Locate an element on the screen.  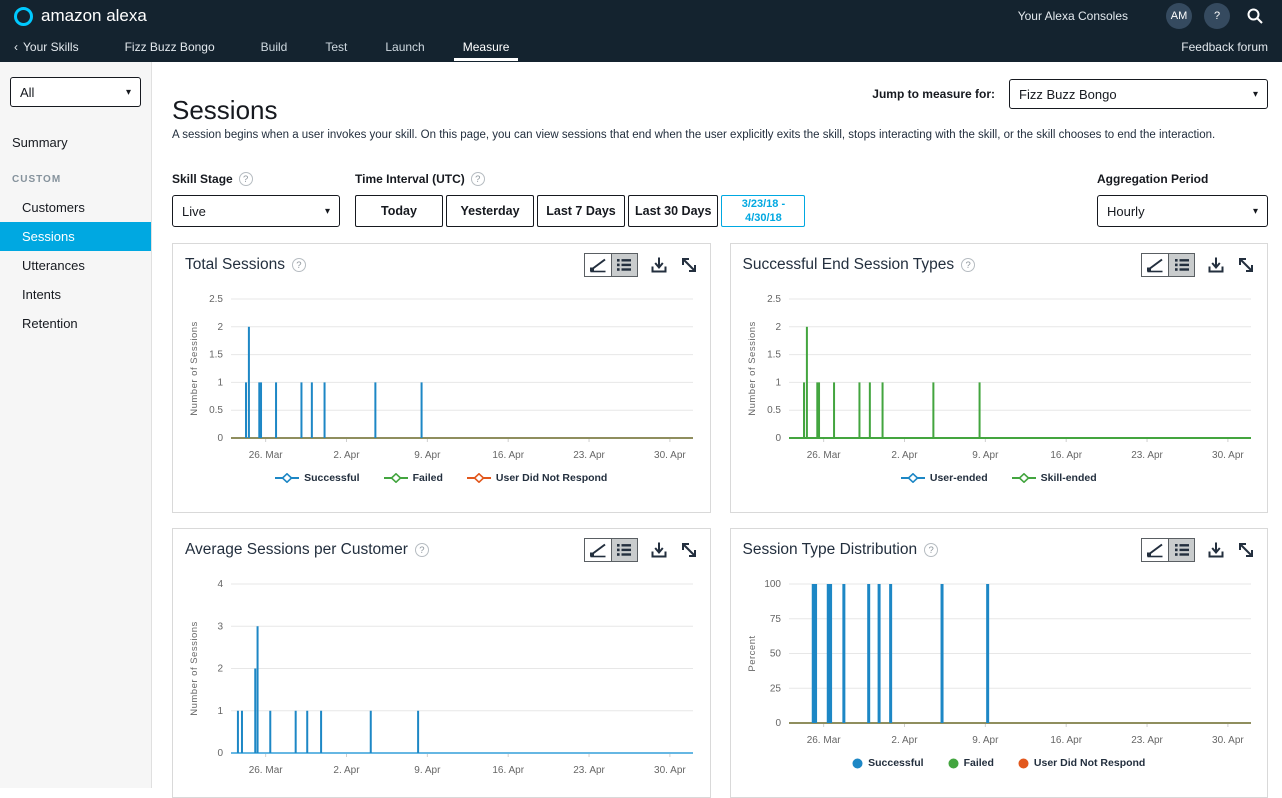
chart-view-toggle is located at coordinates (611, 265).